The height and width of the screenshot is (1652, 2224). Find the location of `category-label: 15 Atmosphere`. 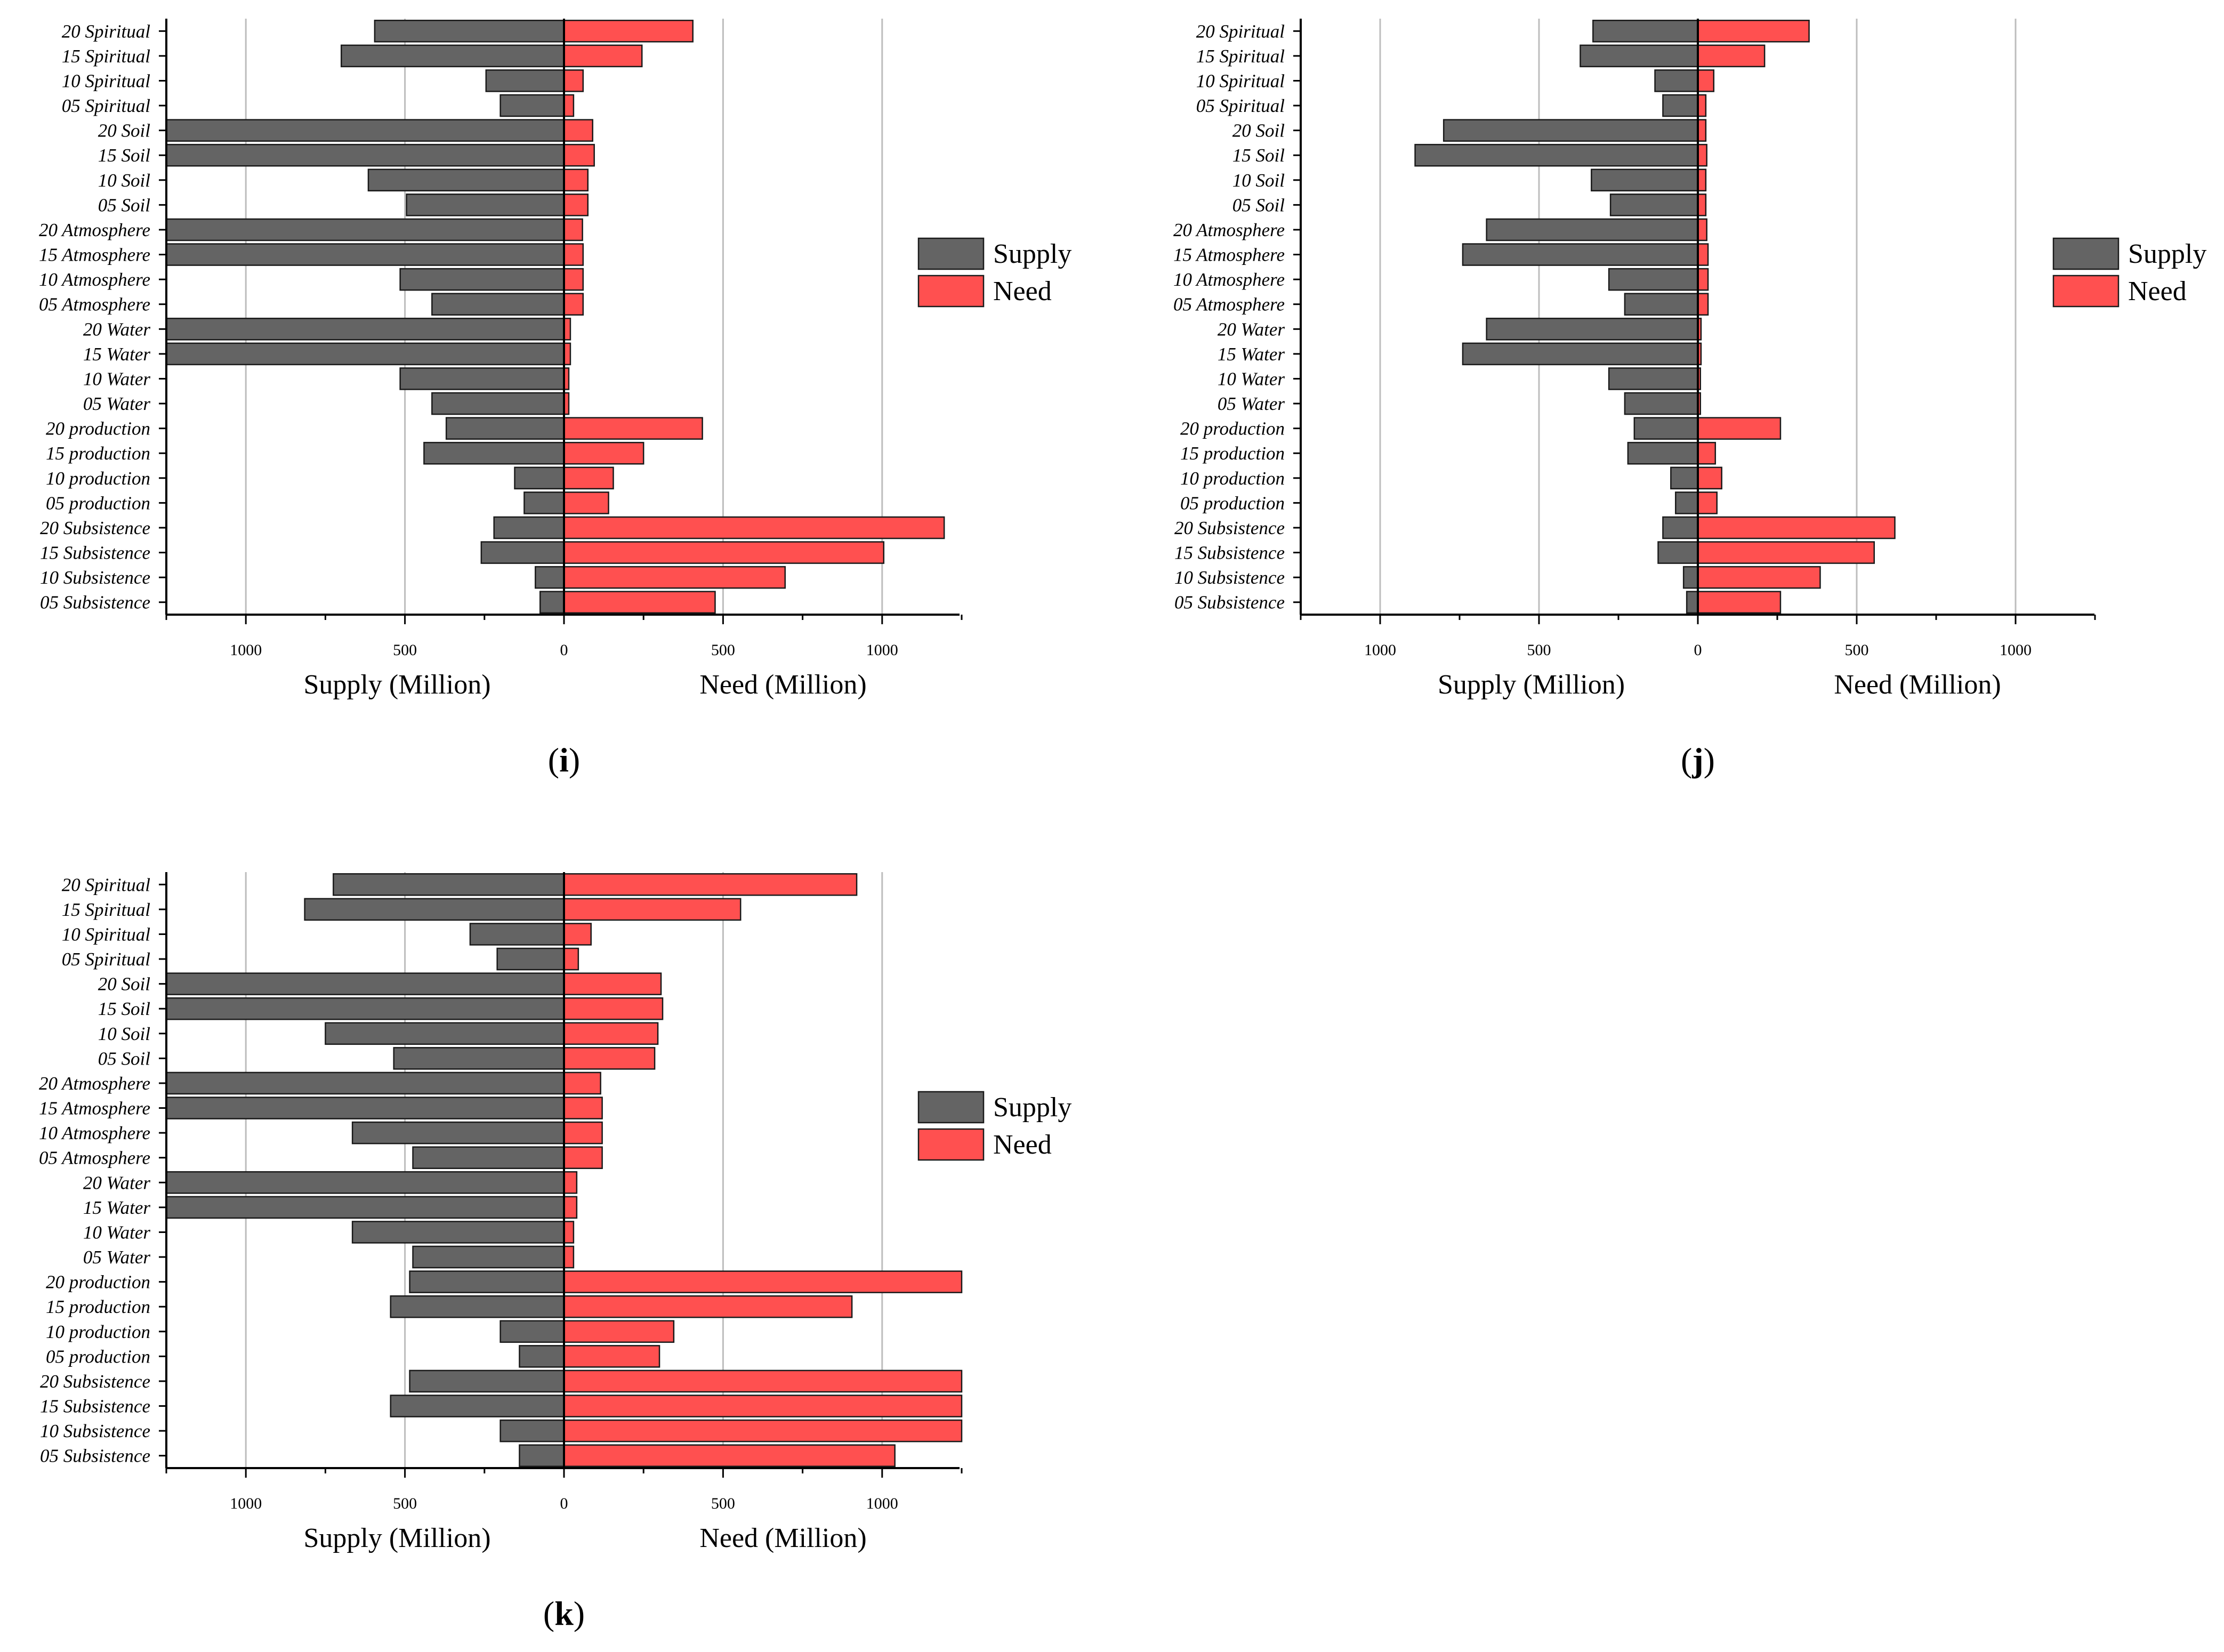

category-label: 15 Atmosphere is located at coordinates (95, 255).